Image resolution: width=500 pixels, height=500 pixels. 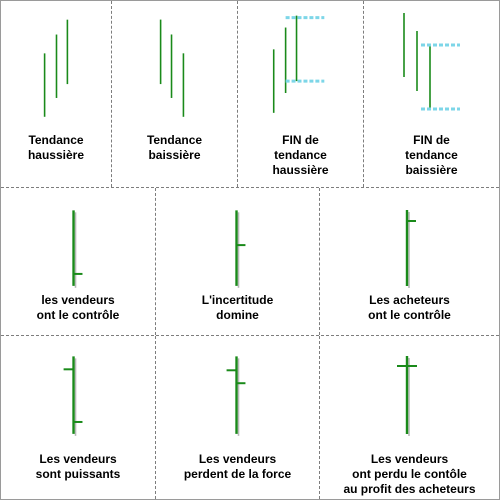 I want to click on sellers-weakening-caption: Les vendeurs perdent de la force, so click(x=237, y=467).